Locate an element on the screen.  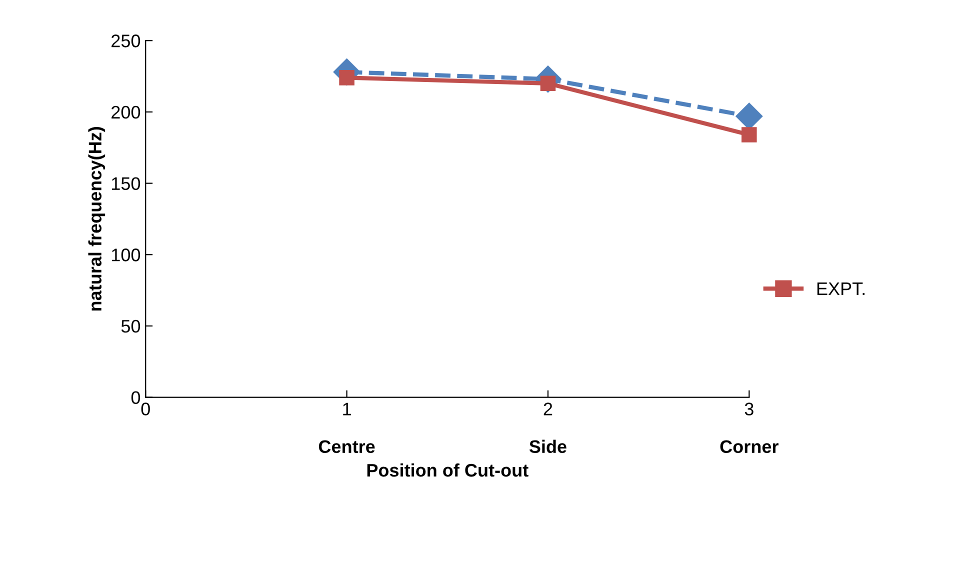
x-axis-title: Position of Cut-out is located at coordinates (447, 470).